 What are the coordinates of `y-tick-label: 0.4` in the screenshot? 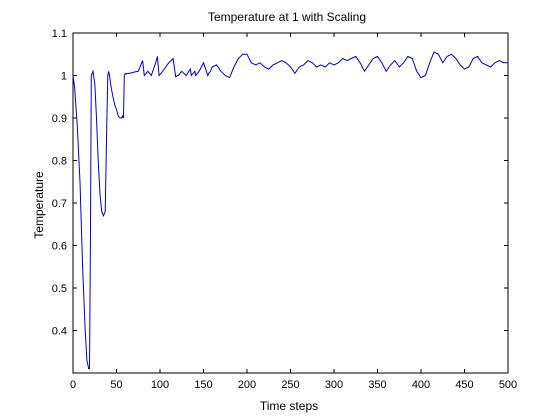 It's located at (59, 332).